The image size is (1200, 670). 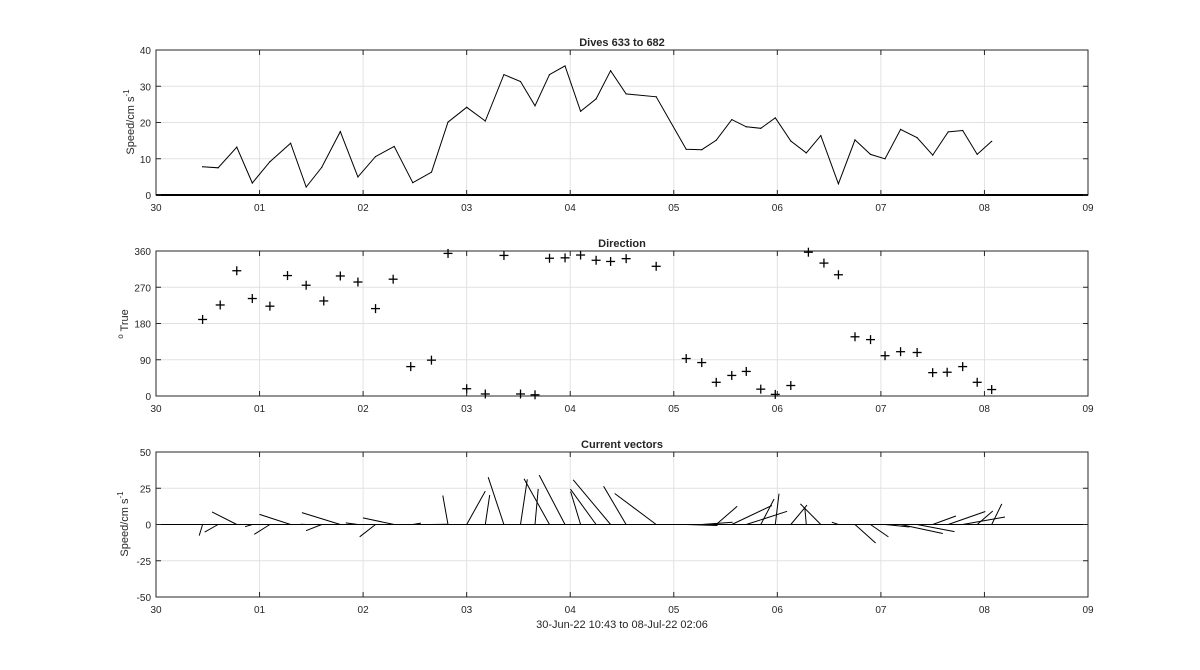 What do you see at coordinates (571, 409) in the screenshot?
I see `direction-chart-xtick-label: 04` at bounding box center [571, 409].